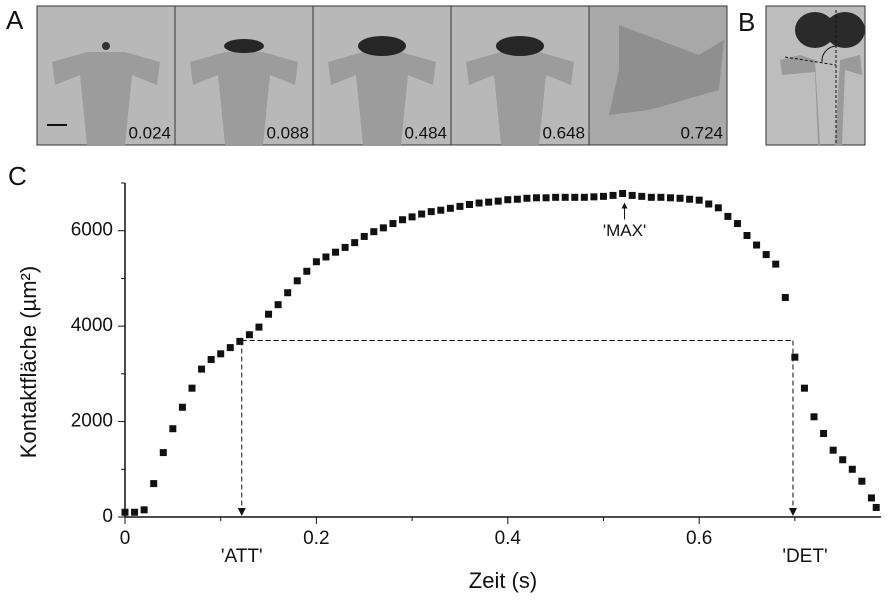 The image size is (894, 601). I want to click on x-tick-label: 0.2, so click(316, 538).